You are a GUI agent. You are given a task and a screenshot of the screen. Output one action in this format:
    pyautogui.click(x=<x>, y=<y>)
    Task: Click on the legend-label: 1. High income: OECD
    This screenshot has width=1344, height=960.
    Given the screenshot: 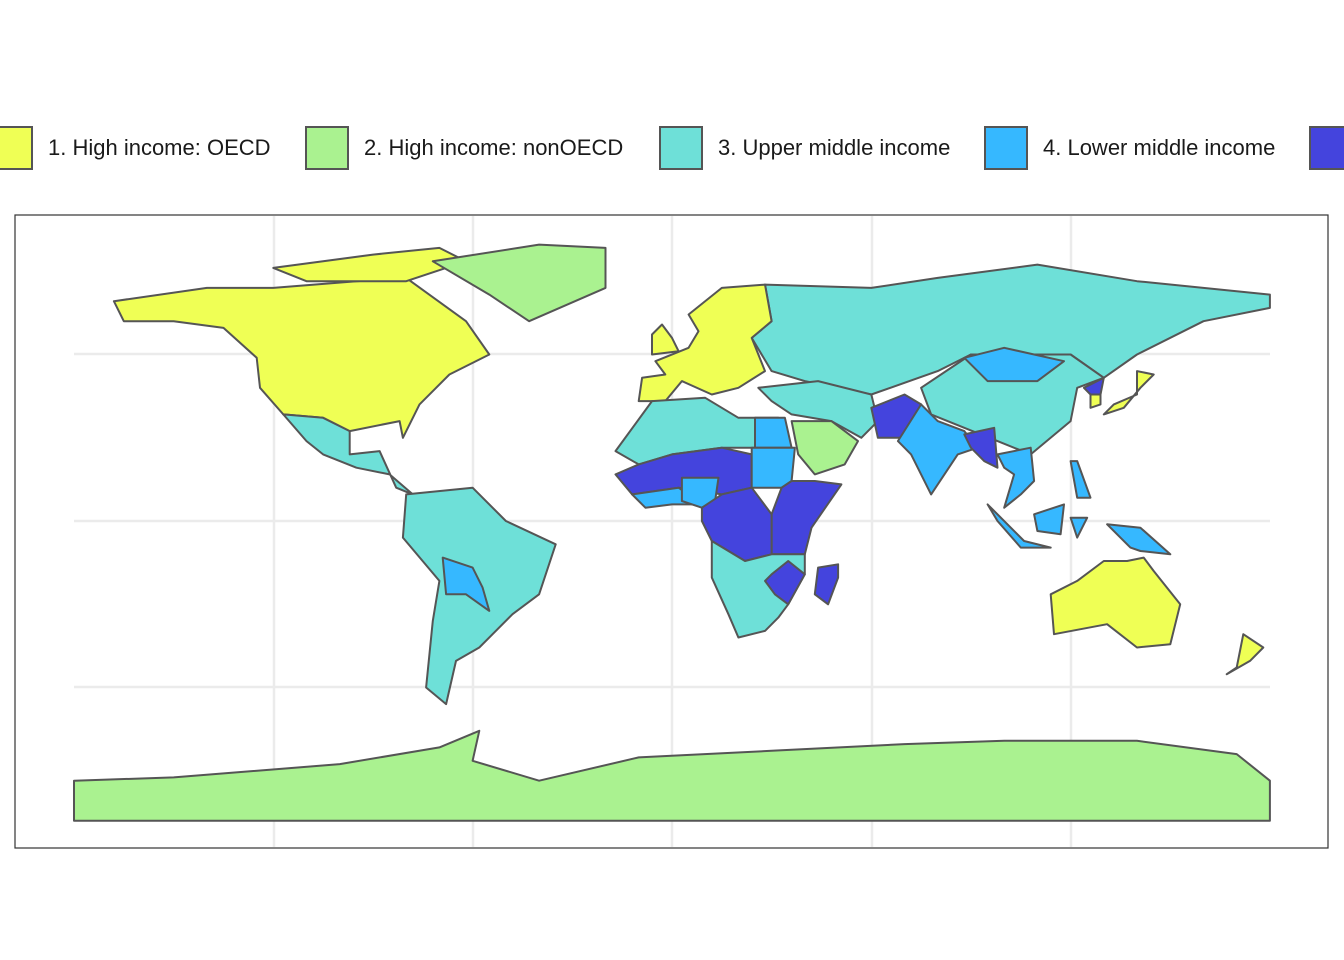 What is the action you would take?
    pyautogui.click(x=159, y=147)
    